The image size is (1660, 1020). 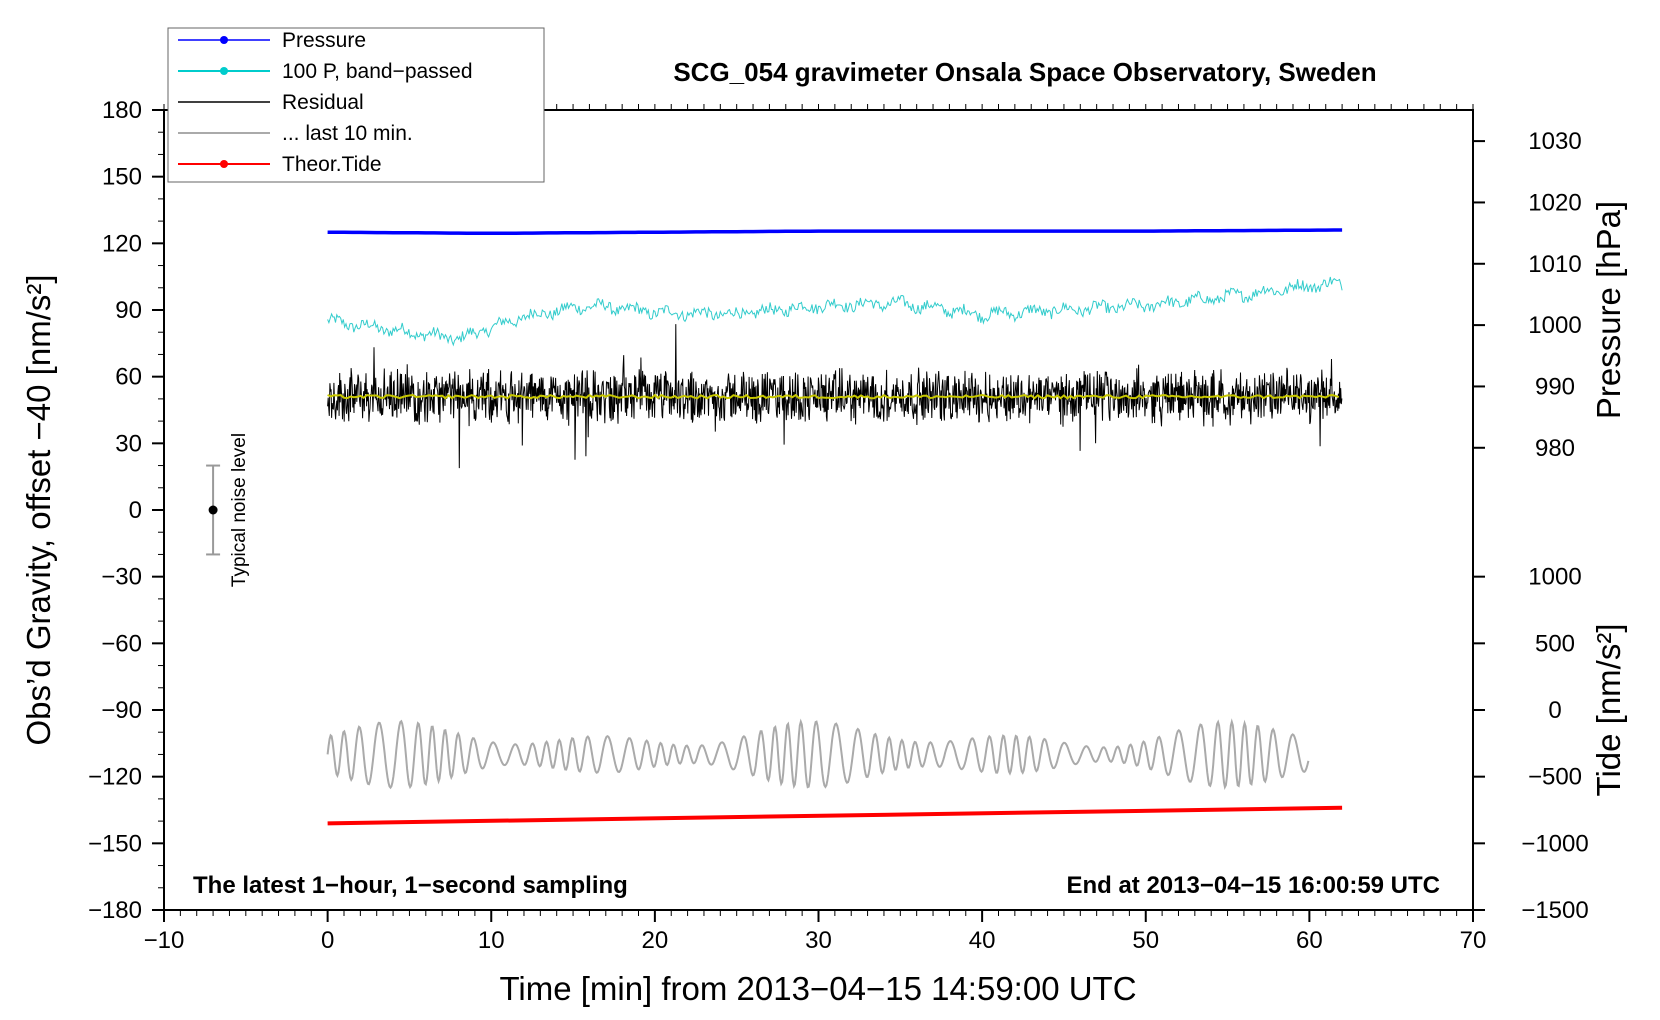 I want to click on series-residual-mean-line, so click(x=833, y=396).